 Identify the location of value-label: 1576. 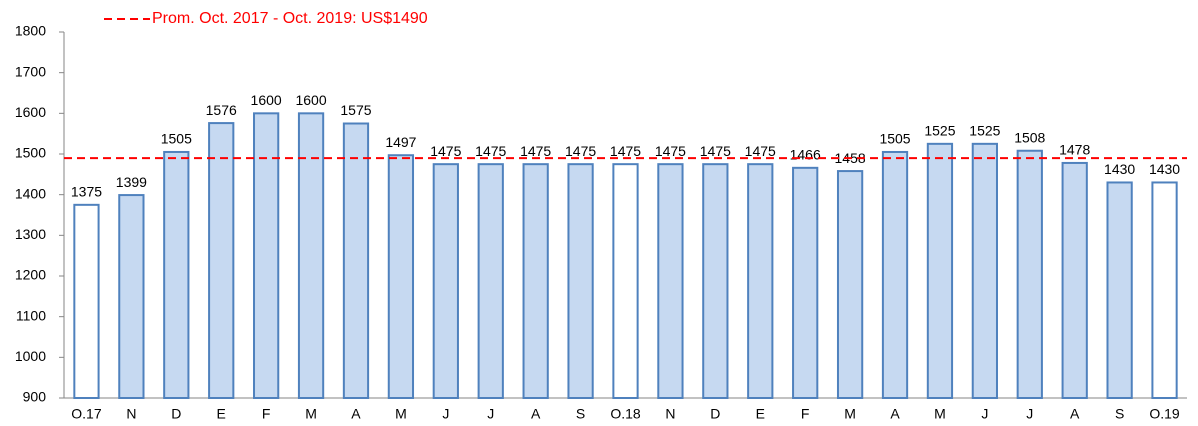
(221, 110).